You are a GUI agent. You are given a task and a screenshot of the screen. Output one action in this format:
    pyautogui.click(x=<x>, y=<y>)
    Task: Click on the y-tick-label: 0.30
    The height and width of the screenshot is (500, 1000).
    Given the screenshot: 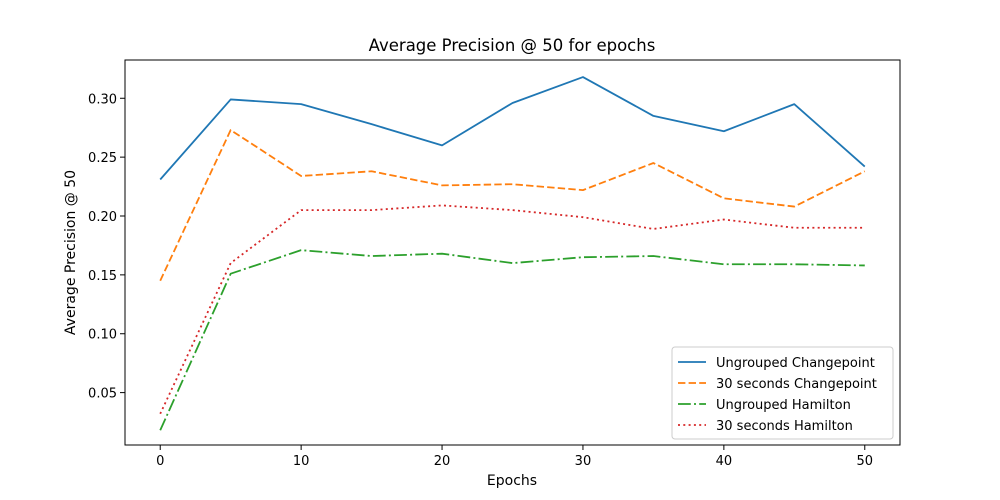 What is the action you would take?
    pyautogui.click(x=102, y=99)
    